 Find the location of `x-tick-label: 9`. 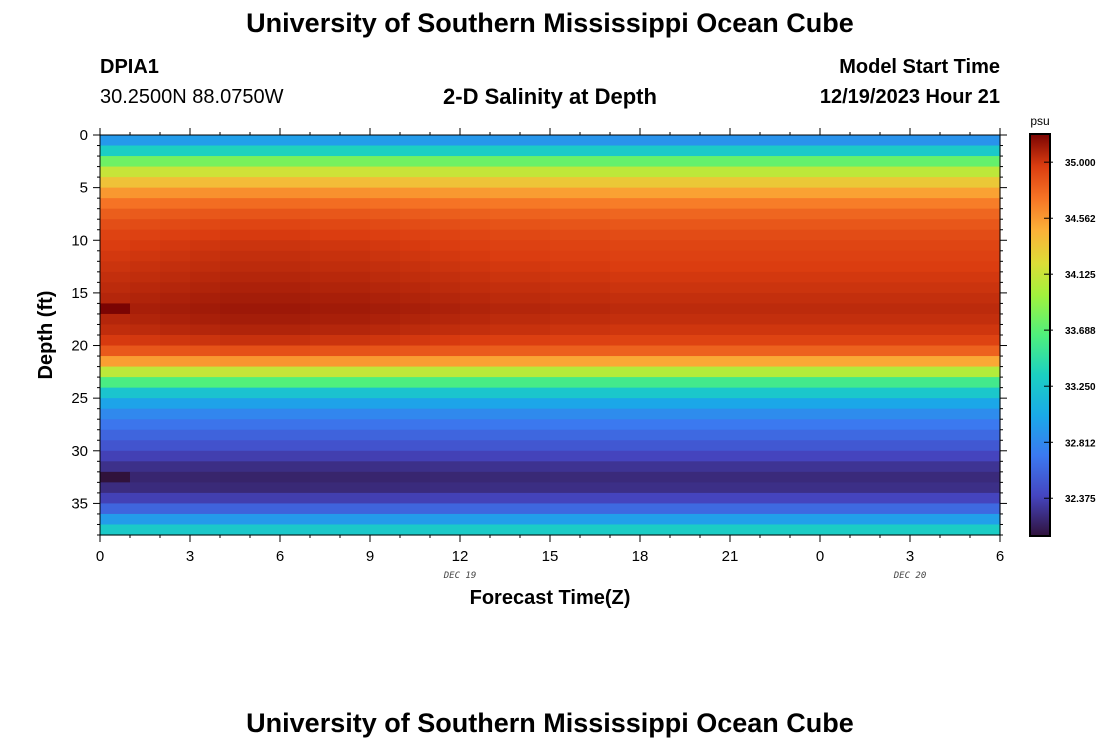

x-tick-label: 9 is located at coordinates (370, 556).